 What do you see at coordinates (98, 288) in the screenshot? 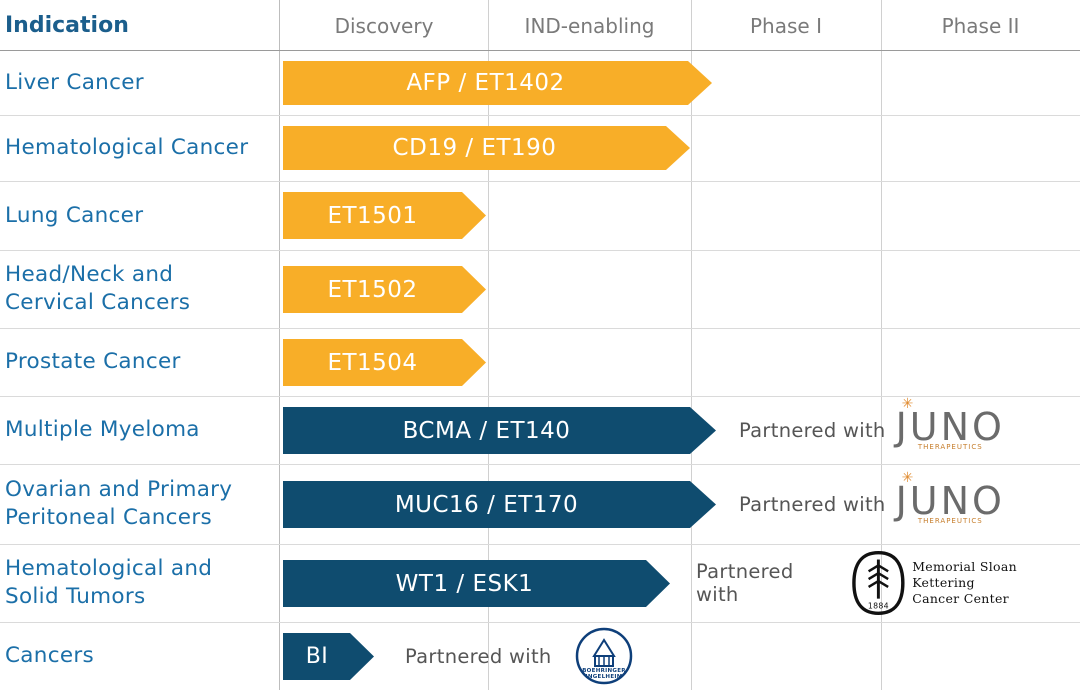
I see `indication-label: Head/Neck and Cervical Cancers` at bounding box center [98, 288].